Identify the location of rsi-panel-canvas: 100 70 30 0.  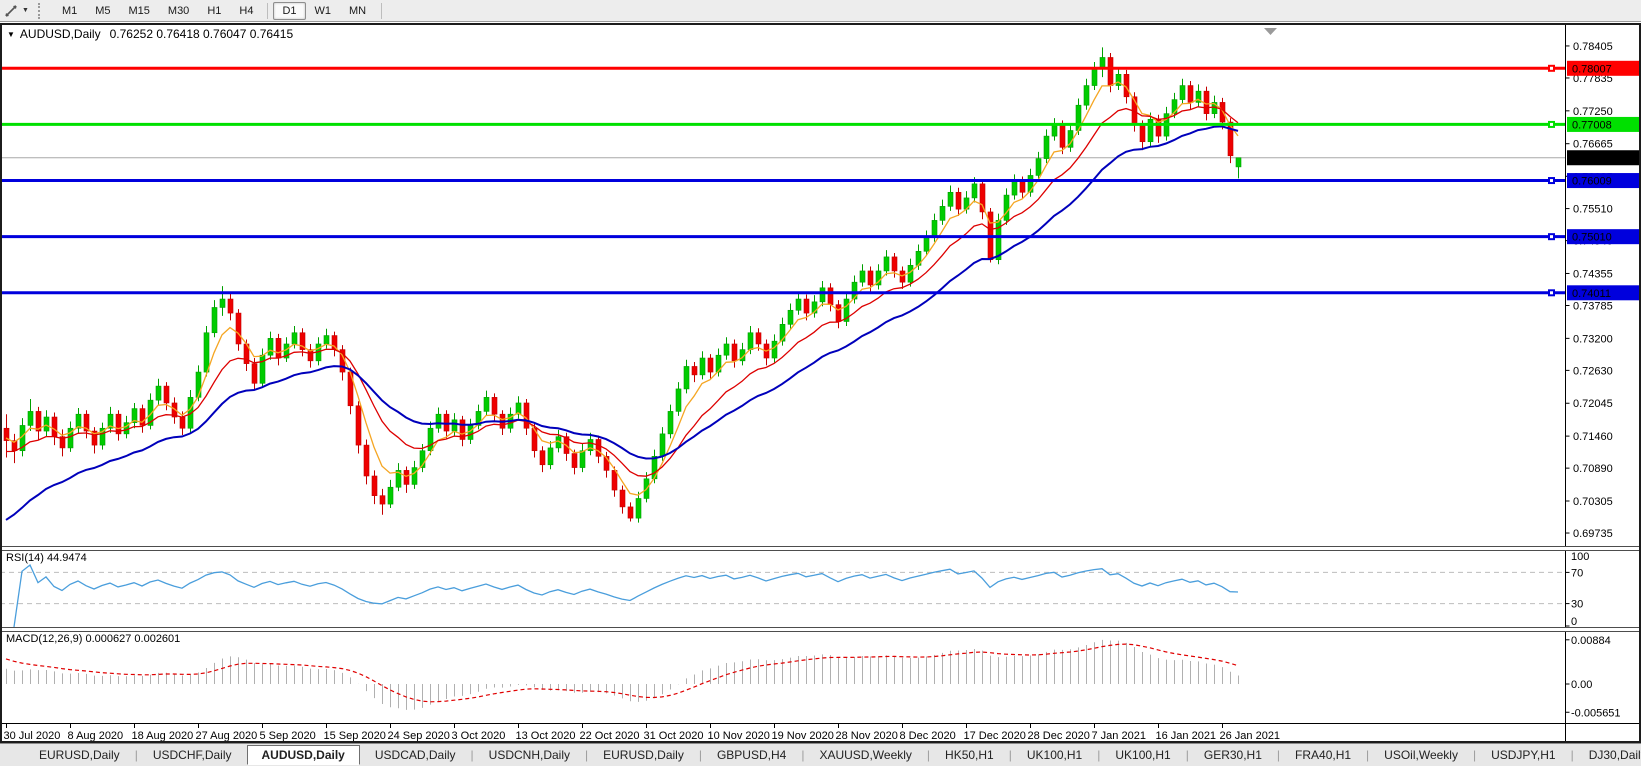
(820, 588).